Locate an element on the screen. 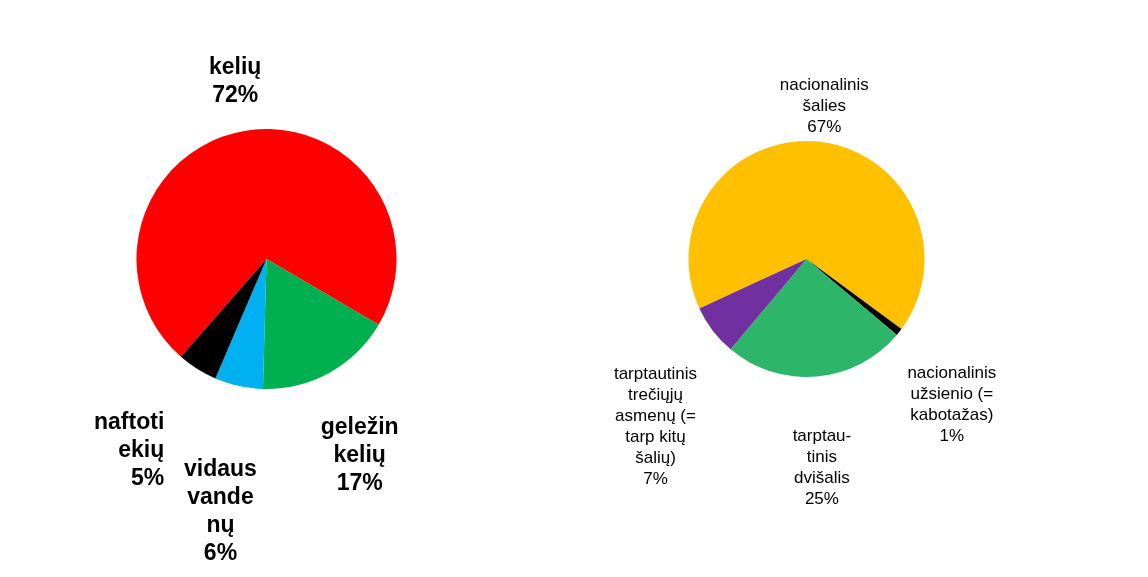  data-label: 72% is located at coordinates (235, 93).